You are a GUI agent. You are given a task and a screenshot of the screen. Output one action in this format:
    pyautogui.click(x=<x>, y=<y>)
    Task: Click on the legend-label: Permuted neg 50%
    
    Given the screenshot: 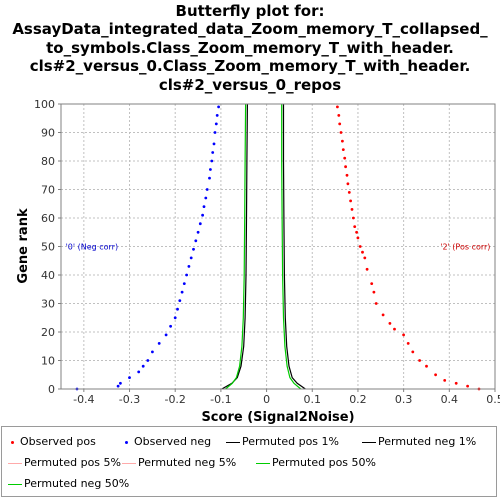 What is the action you would take?
    pyautogui.click(x=76, y=483)
    